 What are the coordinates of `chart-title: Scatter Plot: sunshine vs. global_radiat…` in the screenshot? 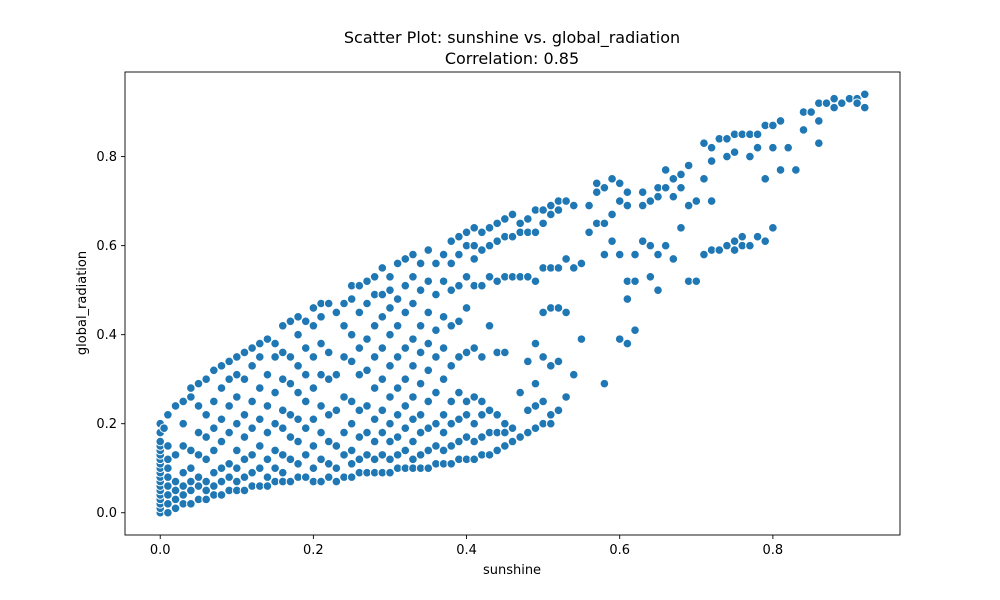 It's located at (512, 38).